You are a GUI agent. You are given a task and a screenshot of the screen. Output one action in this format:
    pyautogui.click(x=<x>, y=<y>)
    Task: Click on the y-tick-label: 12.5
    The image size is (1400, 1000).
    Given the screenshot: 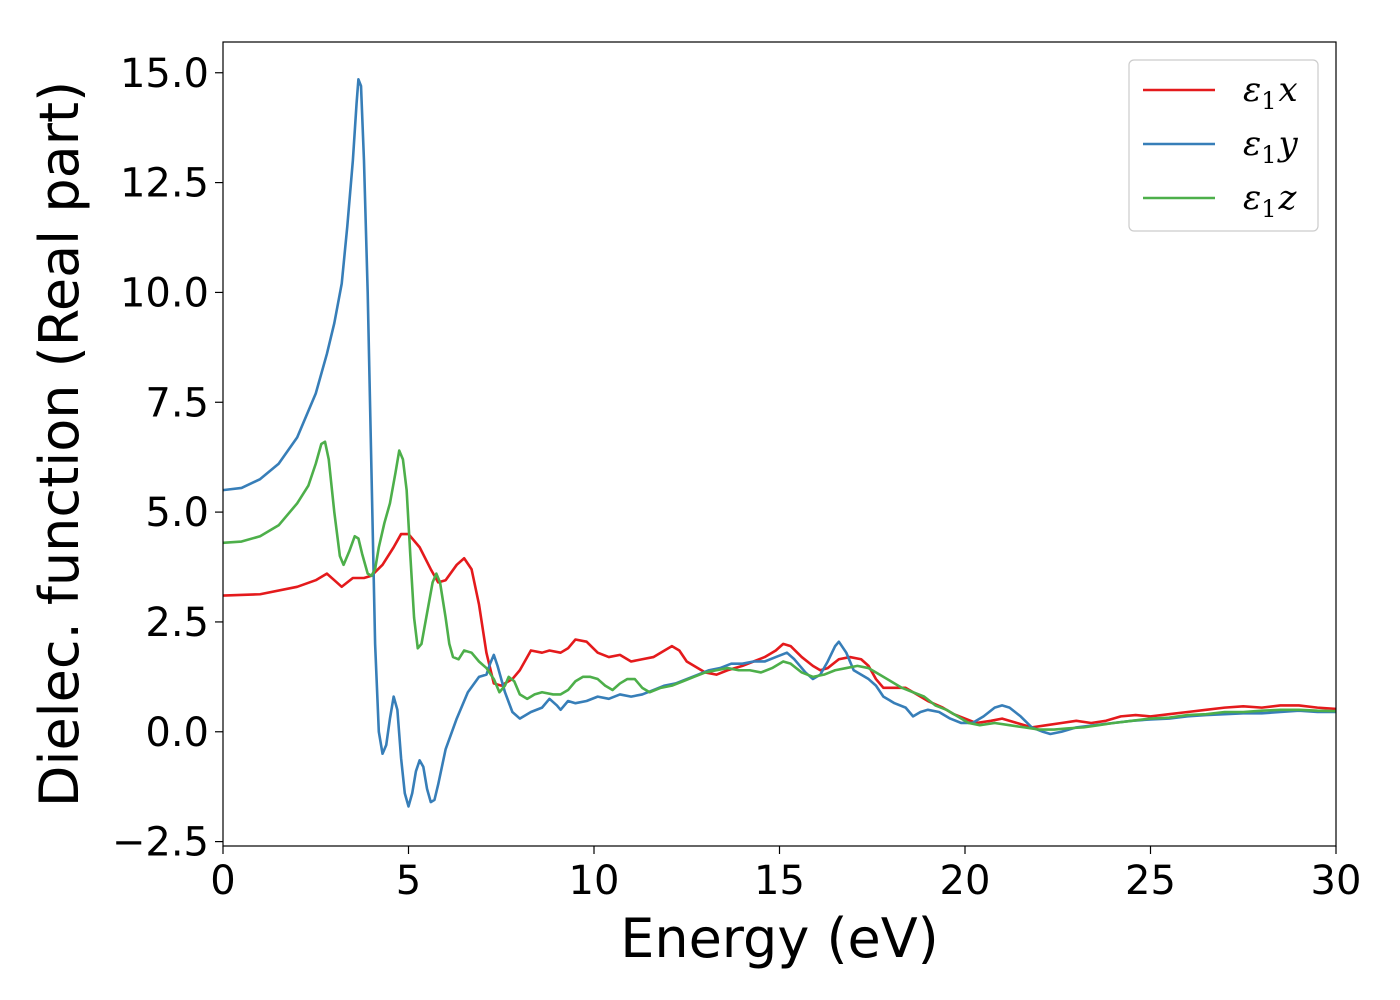 What is the action you would take?
    pyautogui.click(x=164, y=184)
    